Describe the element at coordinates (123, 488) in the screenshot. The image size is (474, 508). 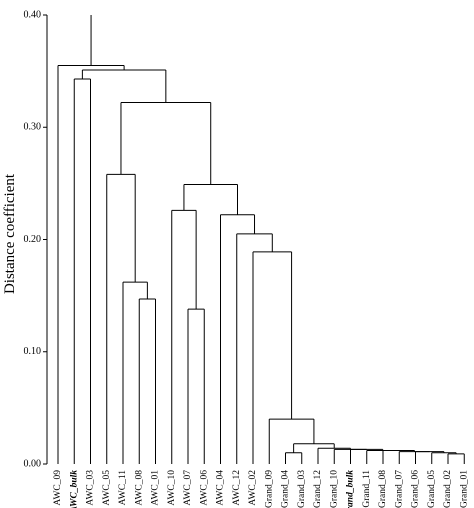
I see `leaf-label: AWC_11` at that location.